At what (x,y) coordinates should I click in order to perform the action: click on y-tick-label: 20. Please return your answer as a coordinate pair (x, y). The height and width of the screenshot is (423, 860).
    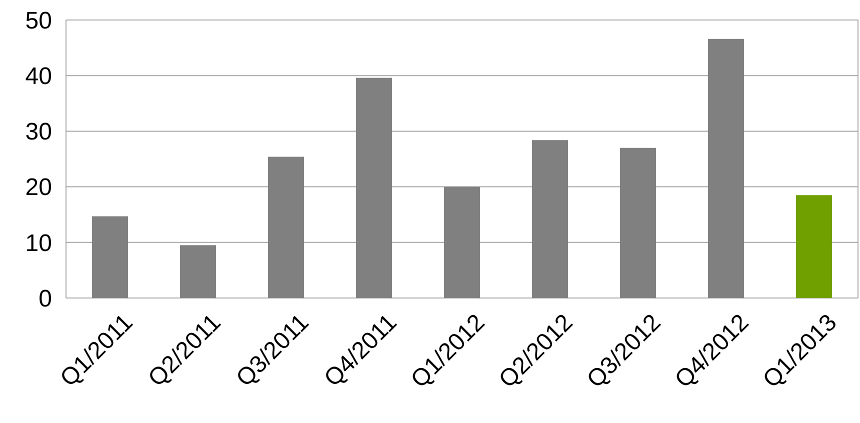
    Looking at the image, I should click on (38, 188).